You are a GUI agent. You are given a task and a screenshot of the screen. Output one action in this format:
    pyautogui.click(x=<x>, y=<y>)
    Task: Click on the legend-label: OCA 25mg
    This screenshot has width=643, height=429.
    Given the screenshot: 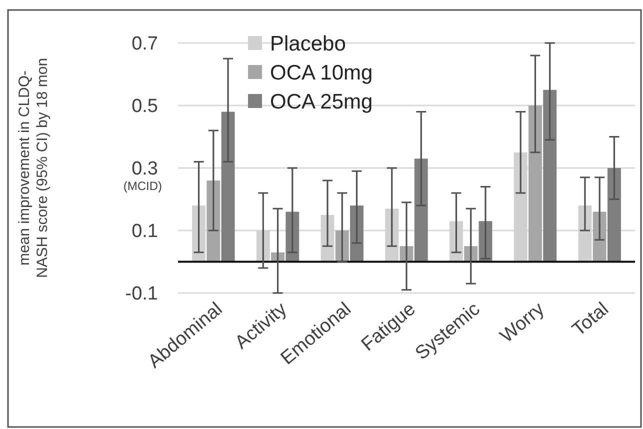 What is the action you would take?
    pyautogui.click(x=321, y=102)
    